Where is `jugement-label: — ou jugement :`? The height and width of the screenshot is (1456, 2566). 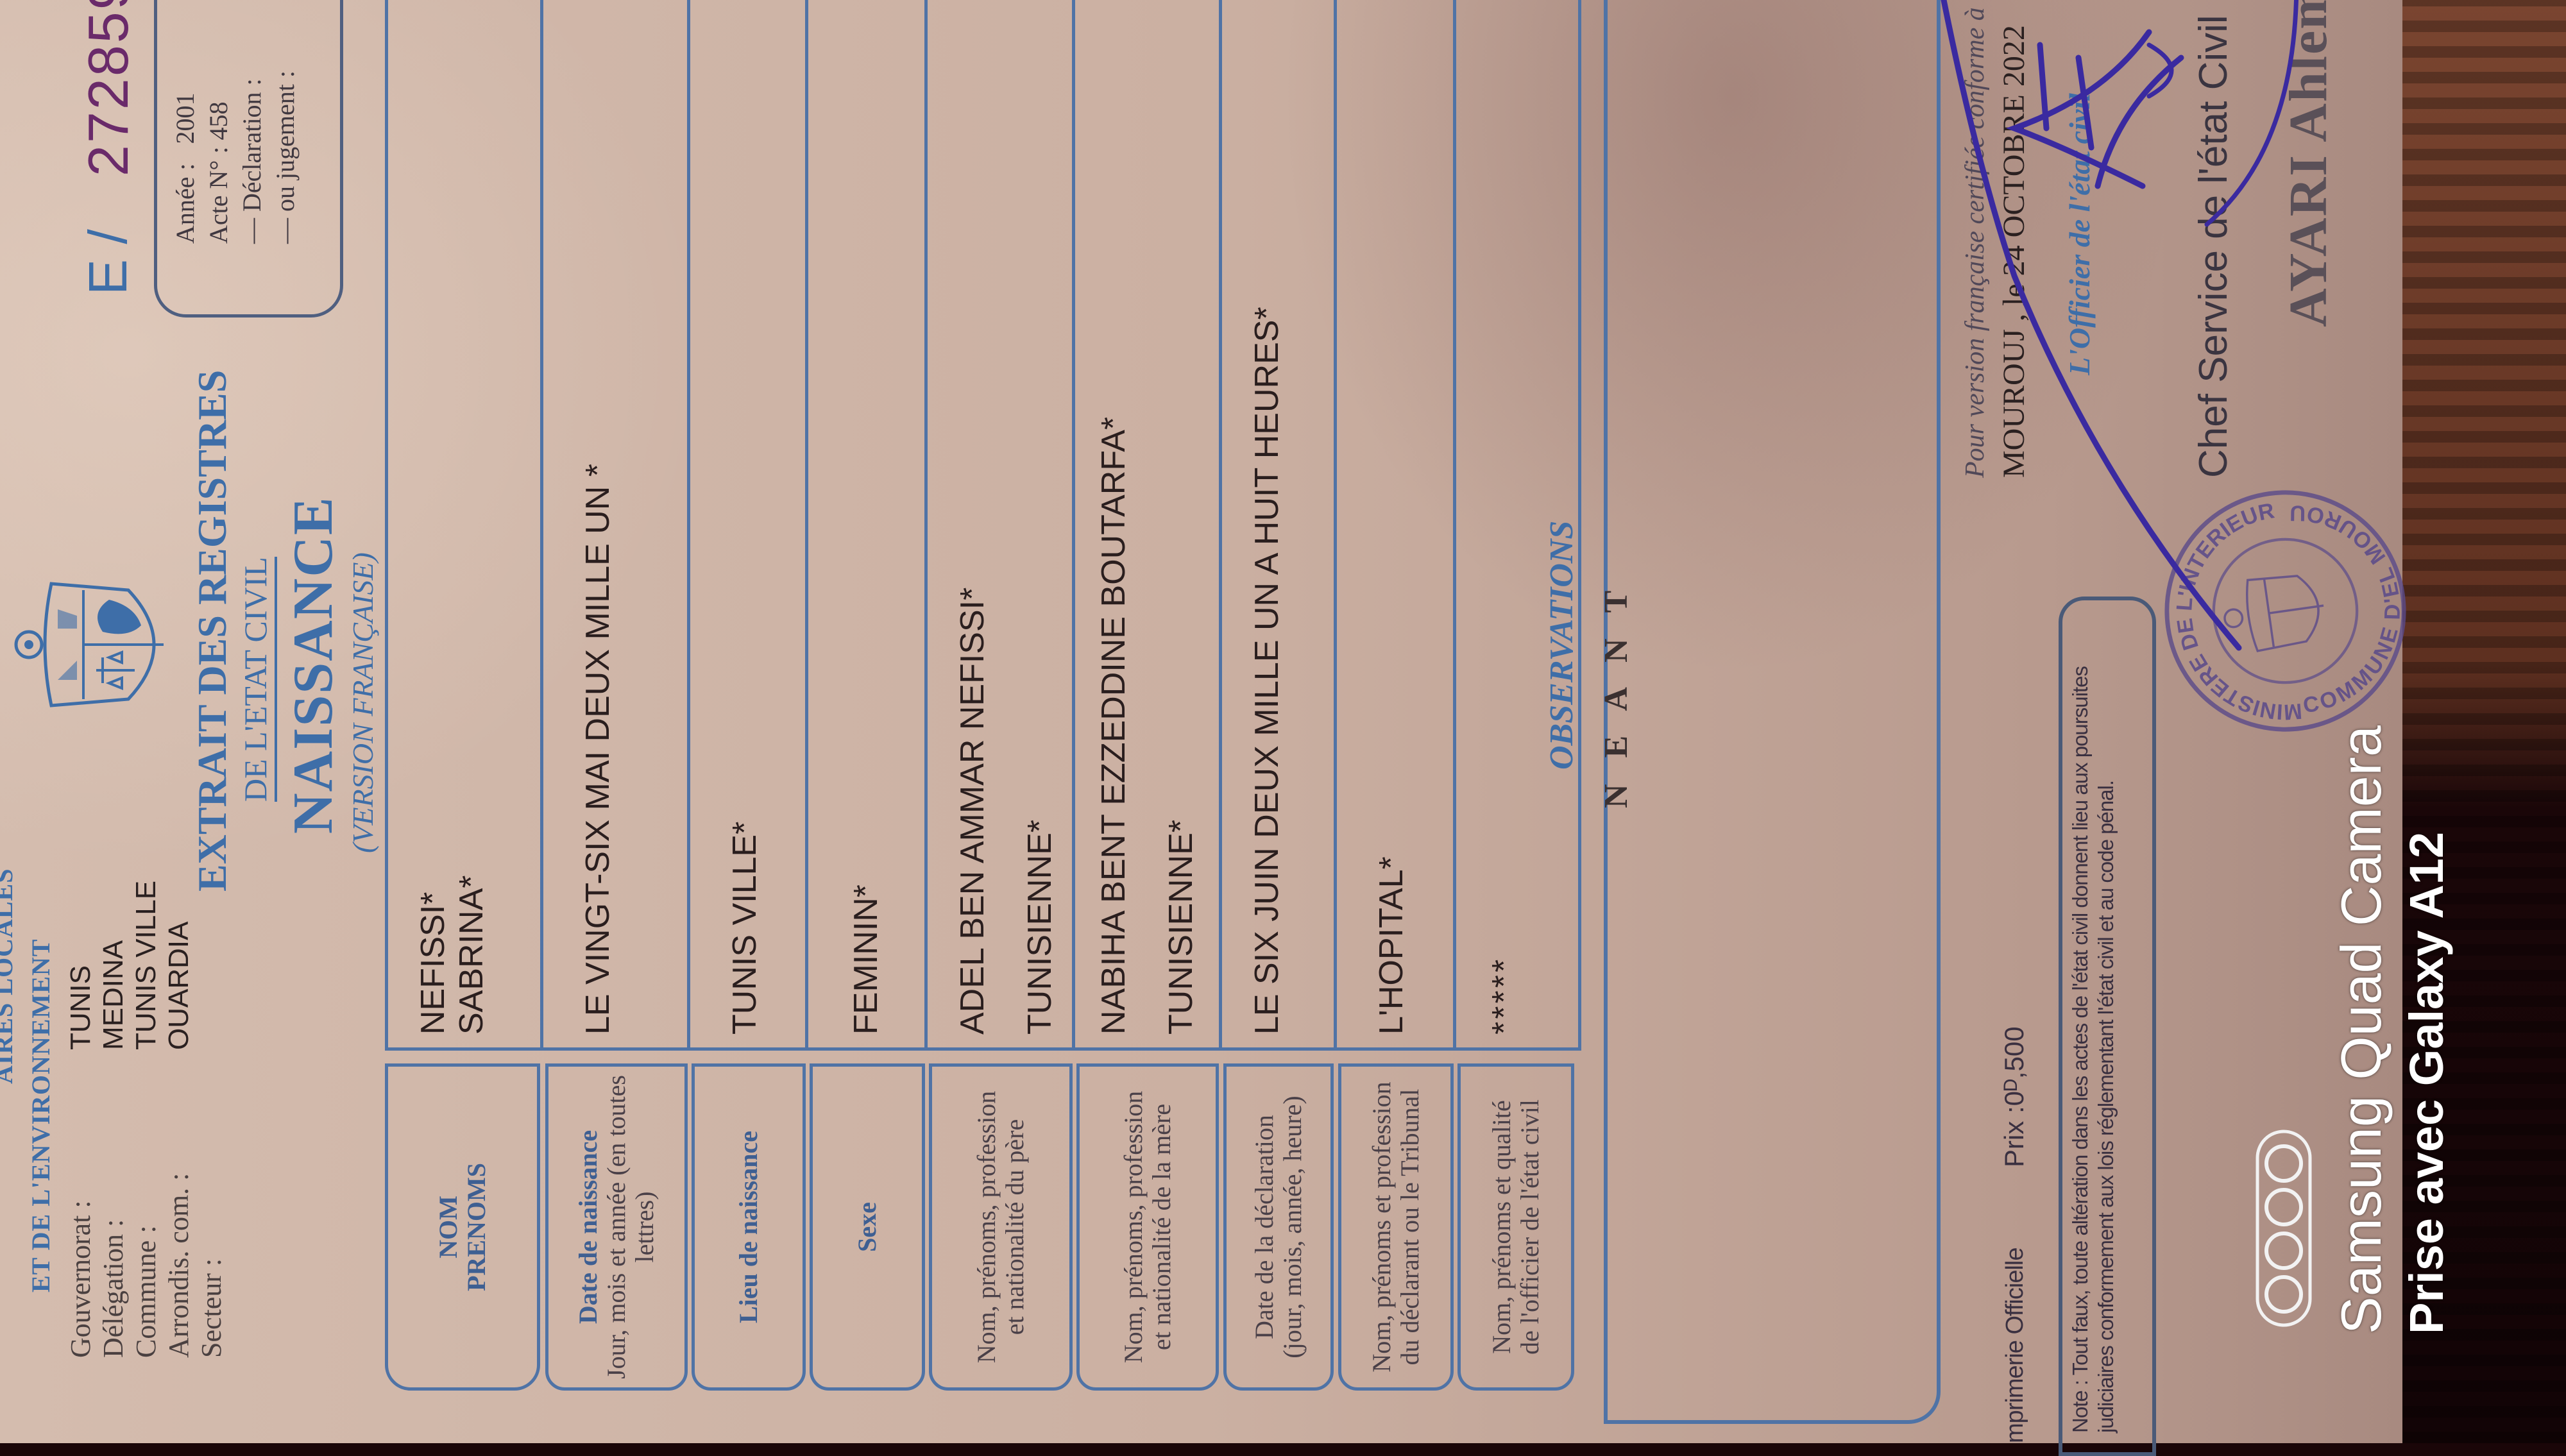 jugement-label: — ou jugement : is located at coordinates (285, 157).